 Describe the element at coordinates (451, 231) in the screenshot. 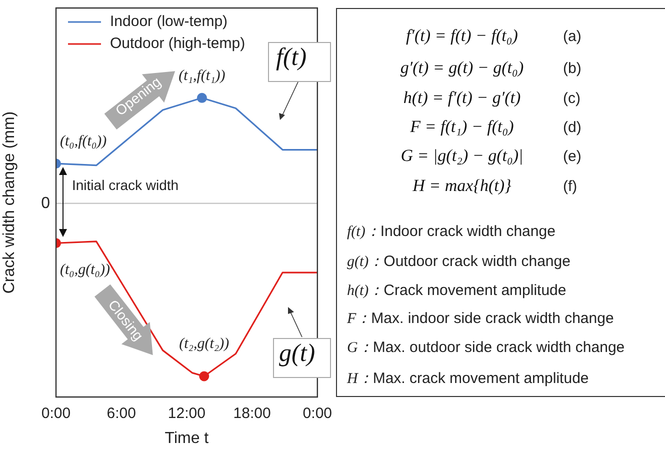

I see `text: f(t)：Indoor crack width change` at that location.